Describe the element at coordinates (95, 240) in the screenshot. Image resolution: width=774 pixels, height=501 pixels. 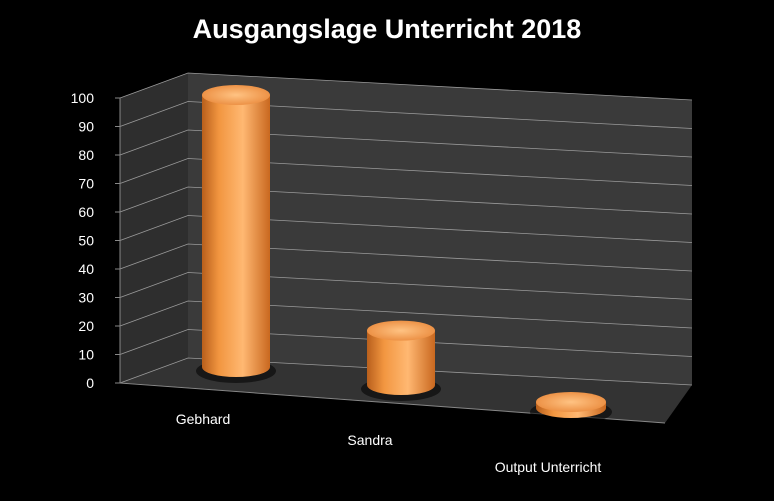
I see `y-tick-labels: 0 10 20 30 40 50 60 70 80 90 100` at that location.